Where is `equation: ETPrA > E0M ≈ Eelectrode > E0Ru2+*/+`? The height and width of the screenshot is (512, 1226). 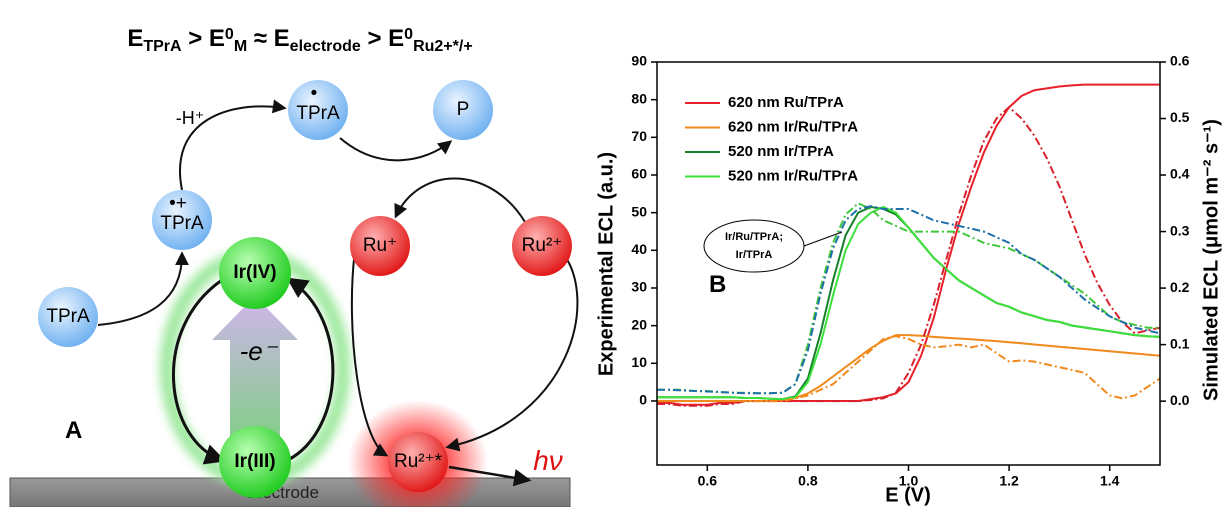
equation: ETPrA > E0M ≈ Eelectrode > E0Ru2+*/+ is located at coordinates (299, 40).